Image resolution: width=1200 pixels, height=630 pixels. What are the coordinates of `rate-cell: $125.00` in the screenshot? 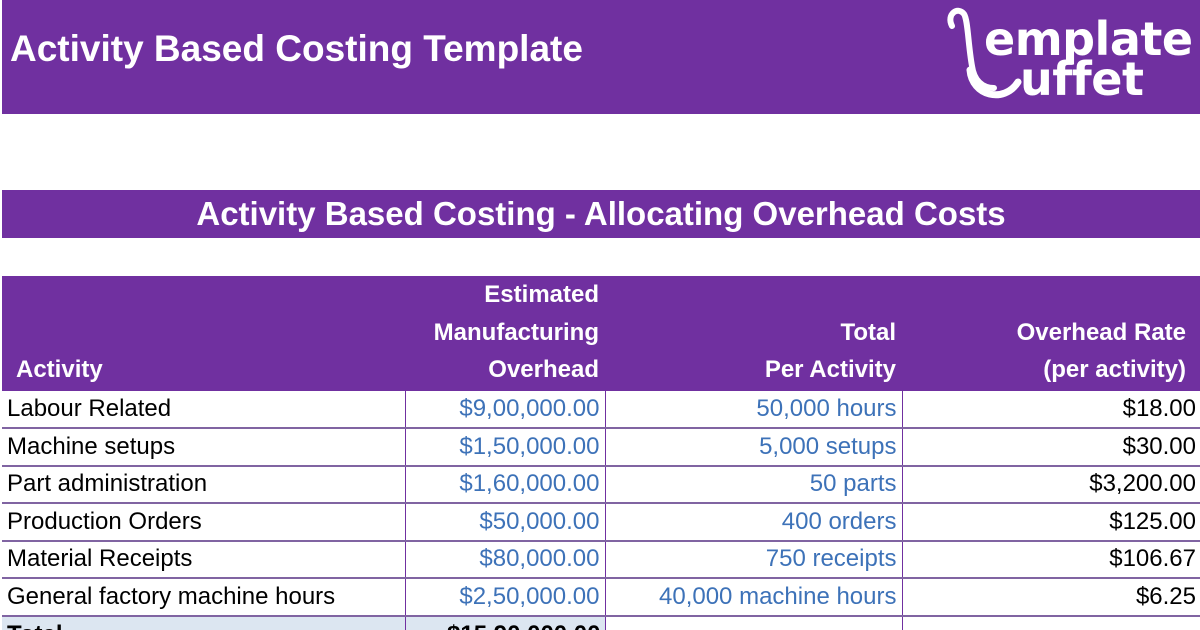 It's located at (1050, 522).